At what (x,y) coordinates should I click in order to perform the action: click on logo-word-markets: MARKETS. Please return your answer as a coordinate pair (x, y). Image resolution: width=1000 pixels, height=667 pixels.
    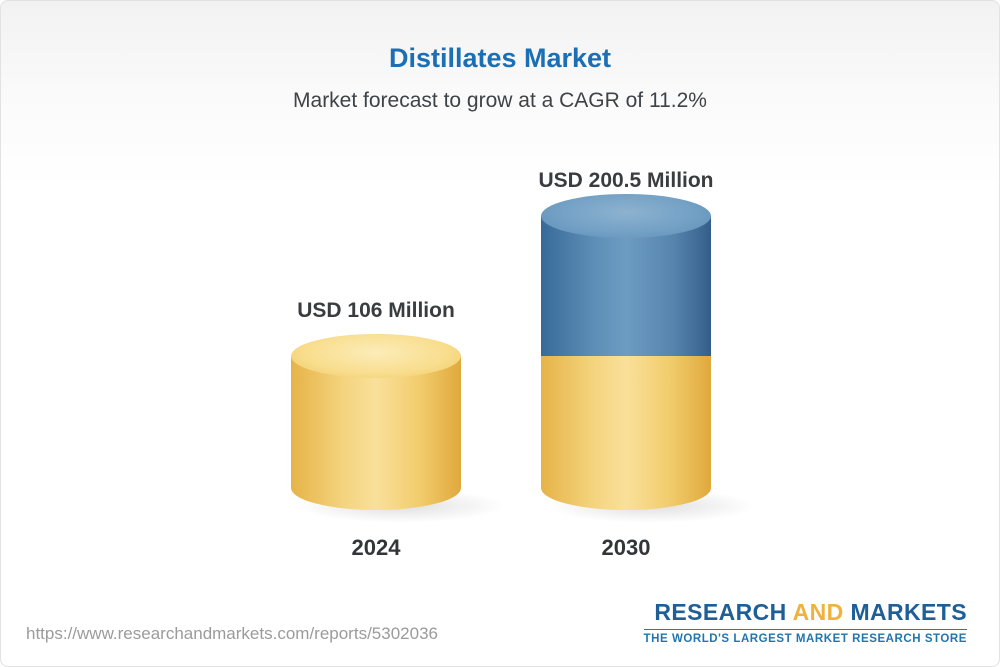
    Looking at the image, I should click on (908, 612).